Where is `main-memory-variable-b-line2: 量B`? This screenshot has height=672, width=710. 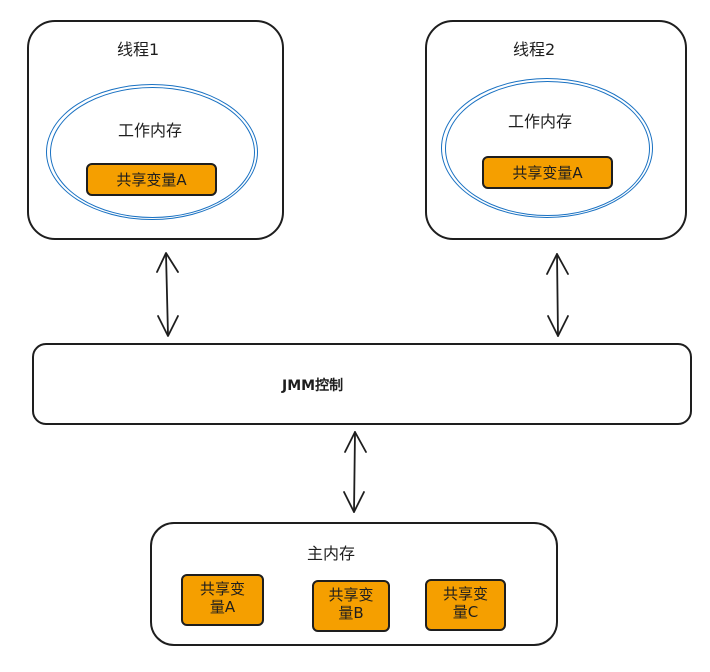
main-memory-variable-b-line2: 量B is located at coordinates (351, 613).